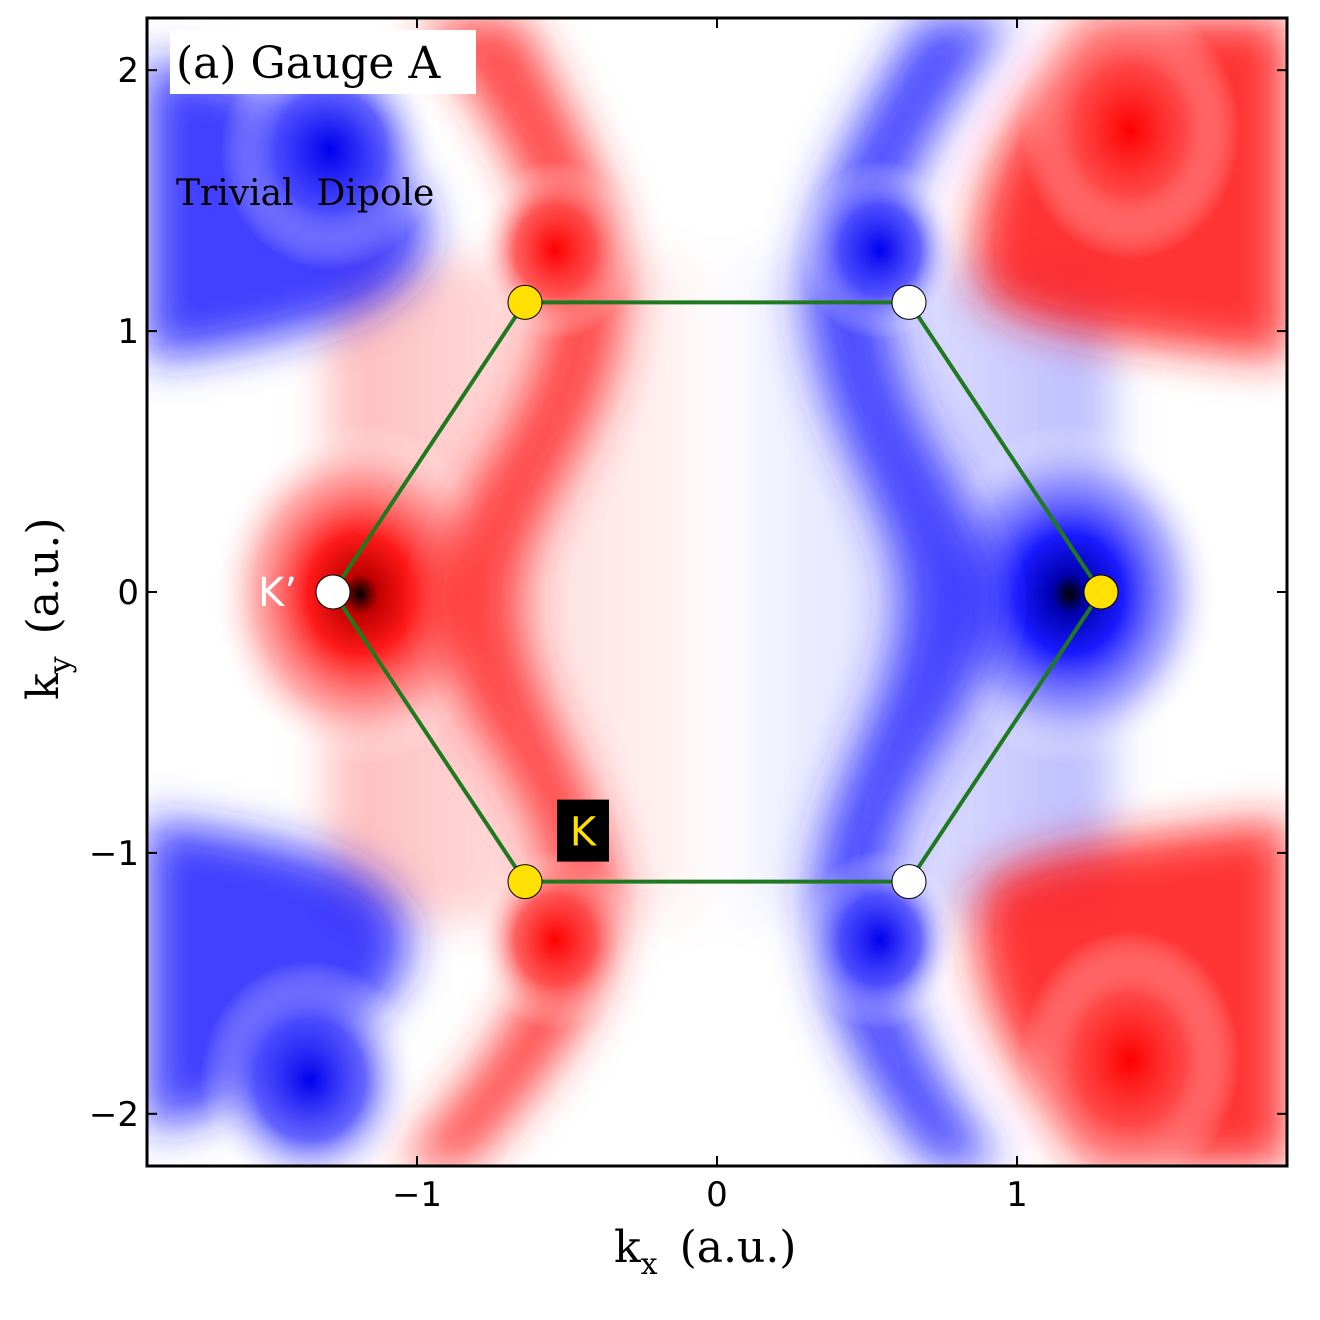 The image size is (1320, 1320). I want to click on red-lobe-left, so click(360, 594).